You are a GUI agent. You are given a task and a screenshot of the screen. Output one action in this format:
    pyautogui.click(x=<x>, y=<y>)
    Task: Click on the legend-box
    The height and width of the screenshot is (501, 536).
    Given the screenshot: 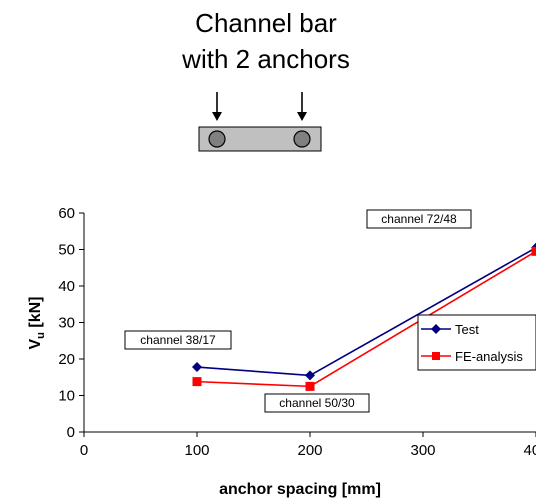 What is the action you would take?
    pyautogui.click(x=476, y=342)
    